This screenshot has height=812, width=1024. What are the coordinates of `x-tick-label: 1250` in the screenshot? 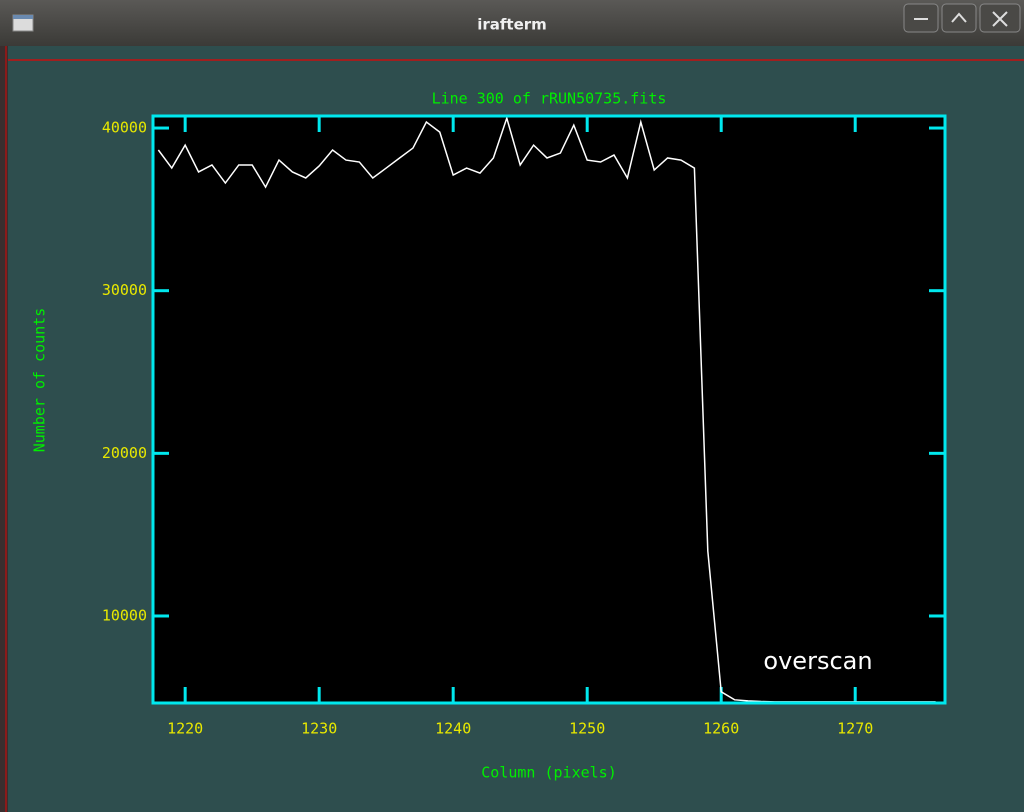 It's located at (587, 729).